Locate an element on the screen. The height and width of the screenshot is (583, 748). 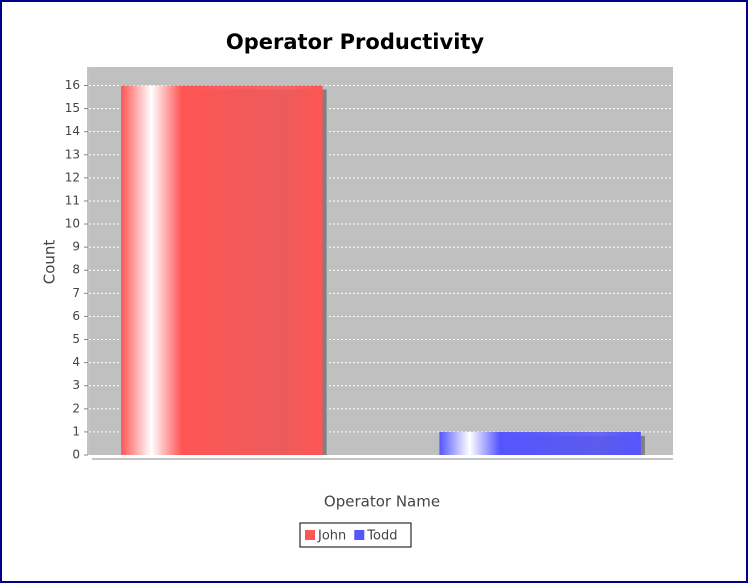
legend-label: John is located at coordinates (331, 536).